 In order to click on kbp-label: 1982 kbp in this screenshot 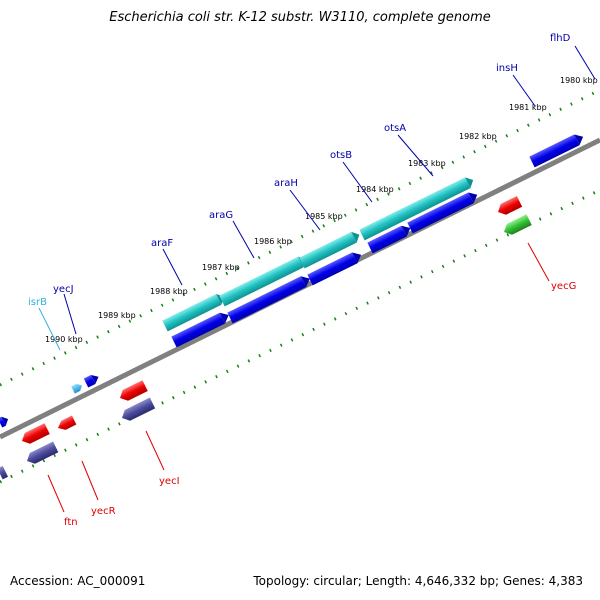, I will do `click(478, 136)`.